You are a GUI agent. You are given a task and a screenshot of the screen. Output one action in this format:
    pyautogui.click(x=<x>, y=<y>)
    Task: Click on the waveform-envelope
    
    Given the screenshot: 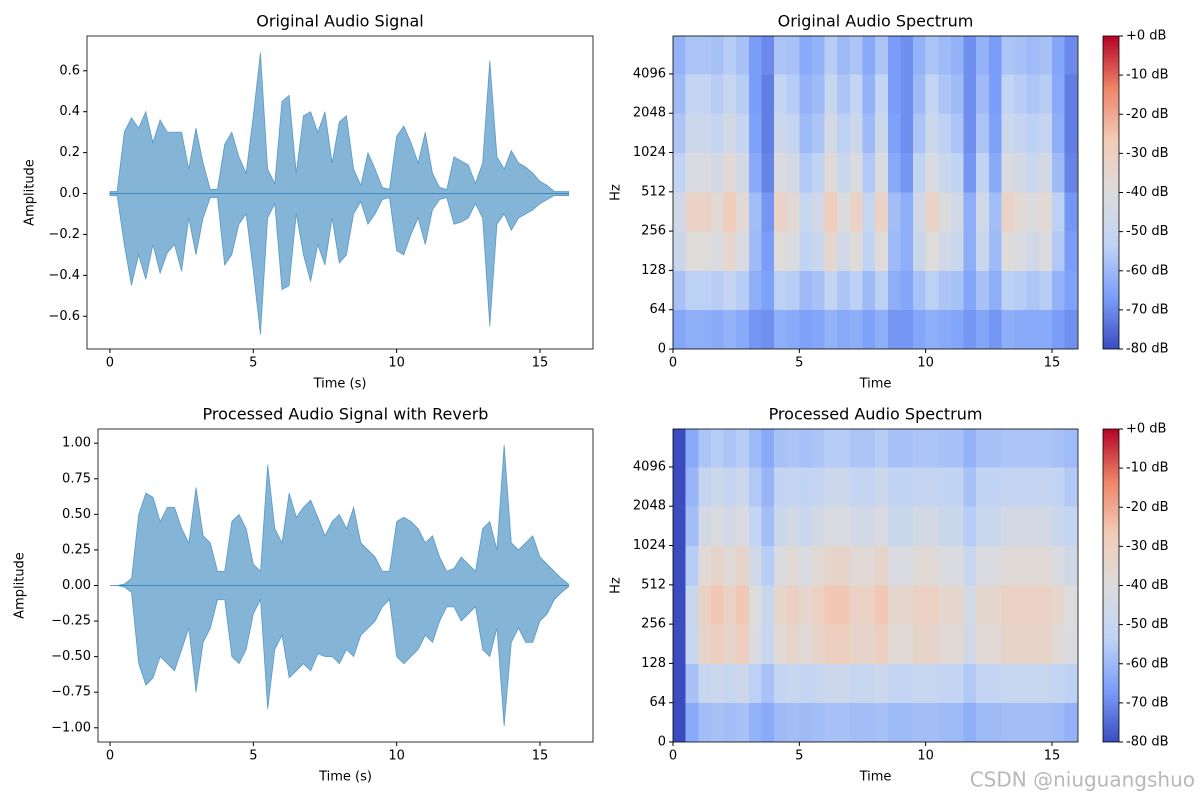 What is the action you would take?
    pyautogui.click(x=340, y=515)
    